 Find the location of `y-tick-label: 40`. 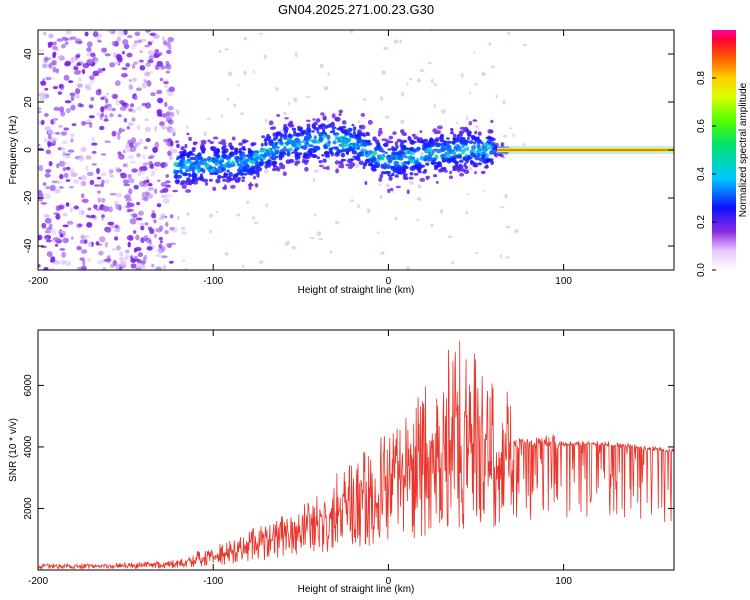

y-tick-label: 40 is located at coordinates (28, 54).